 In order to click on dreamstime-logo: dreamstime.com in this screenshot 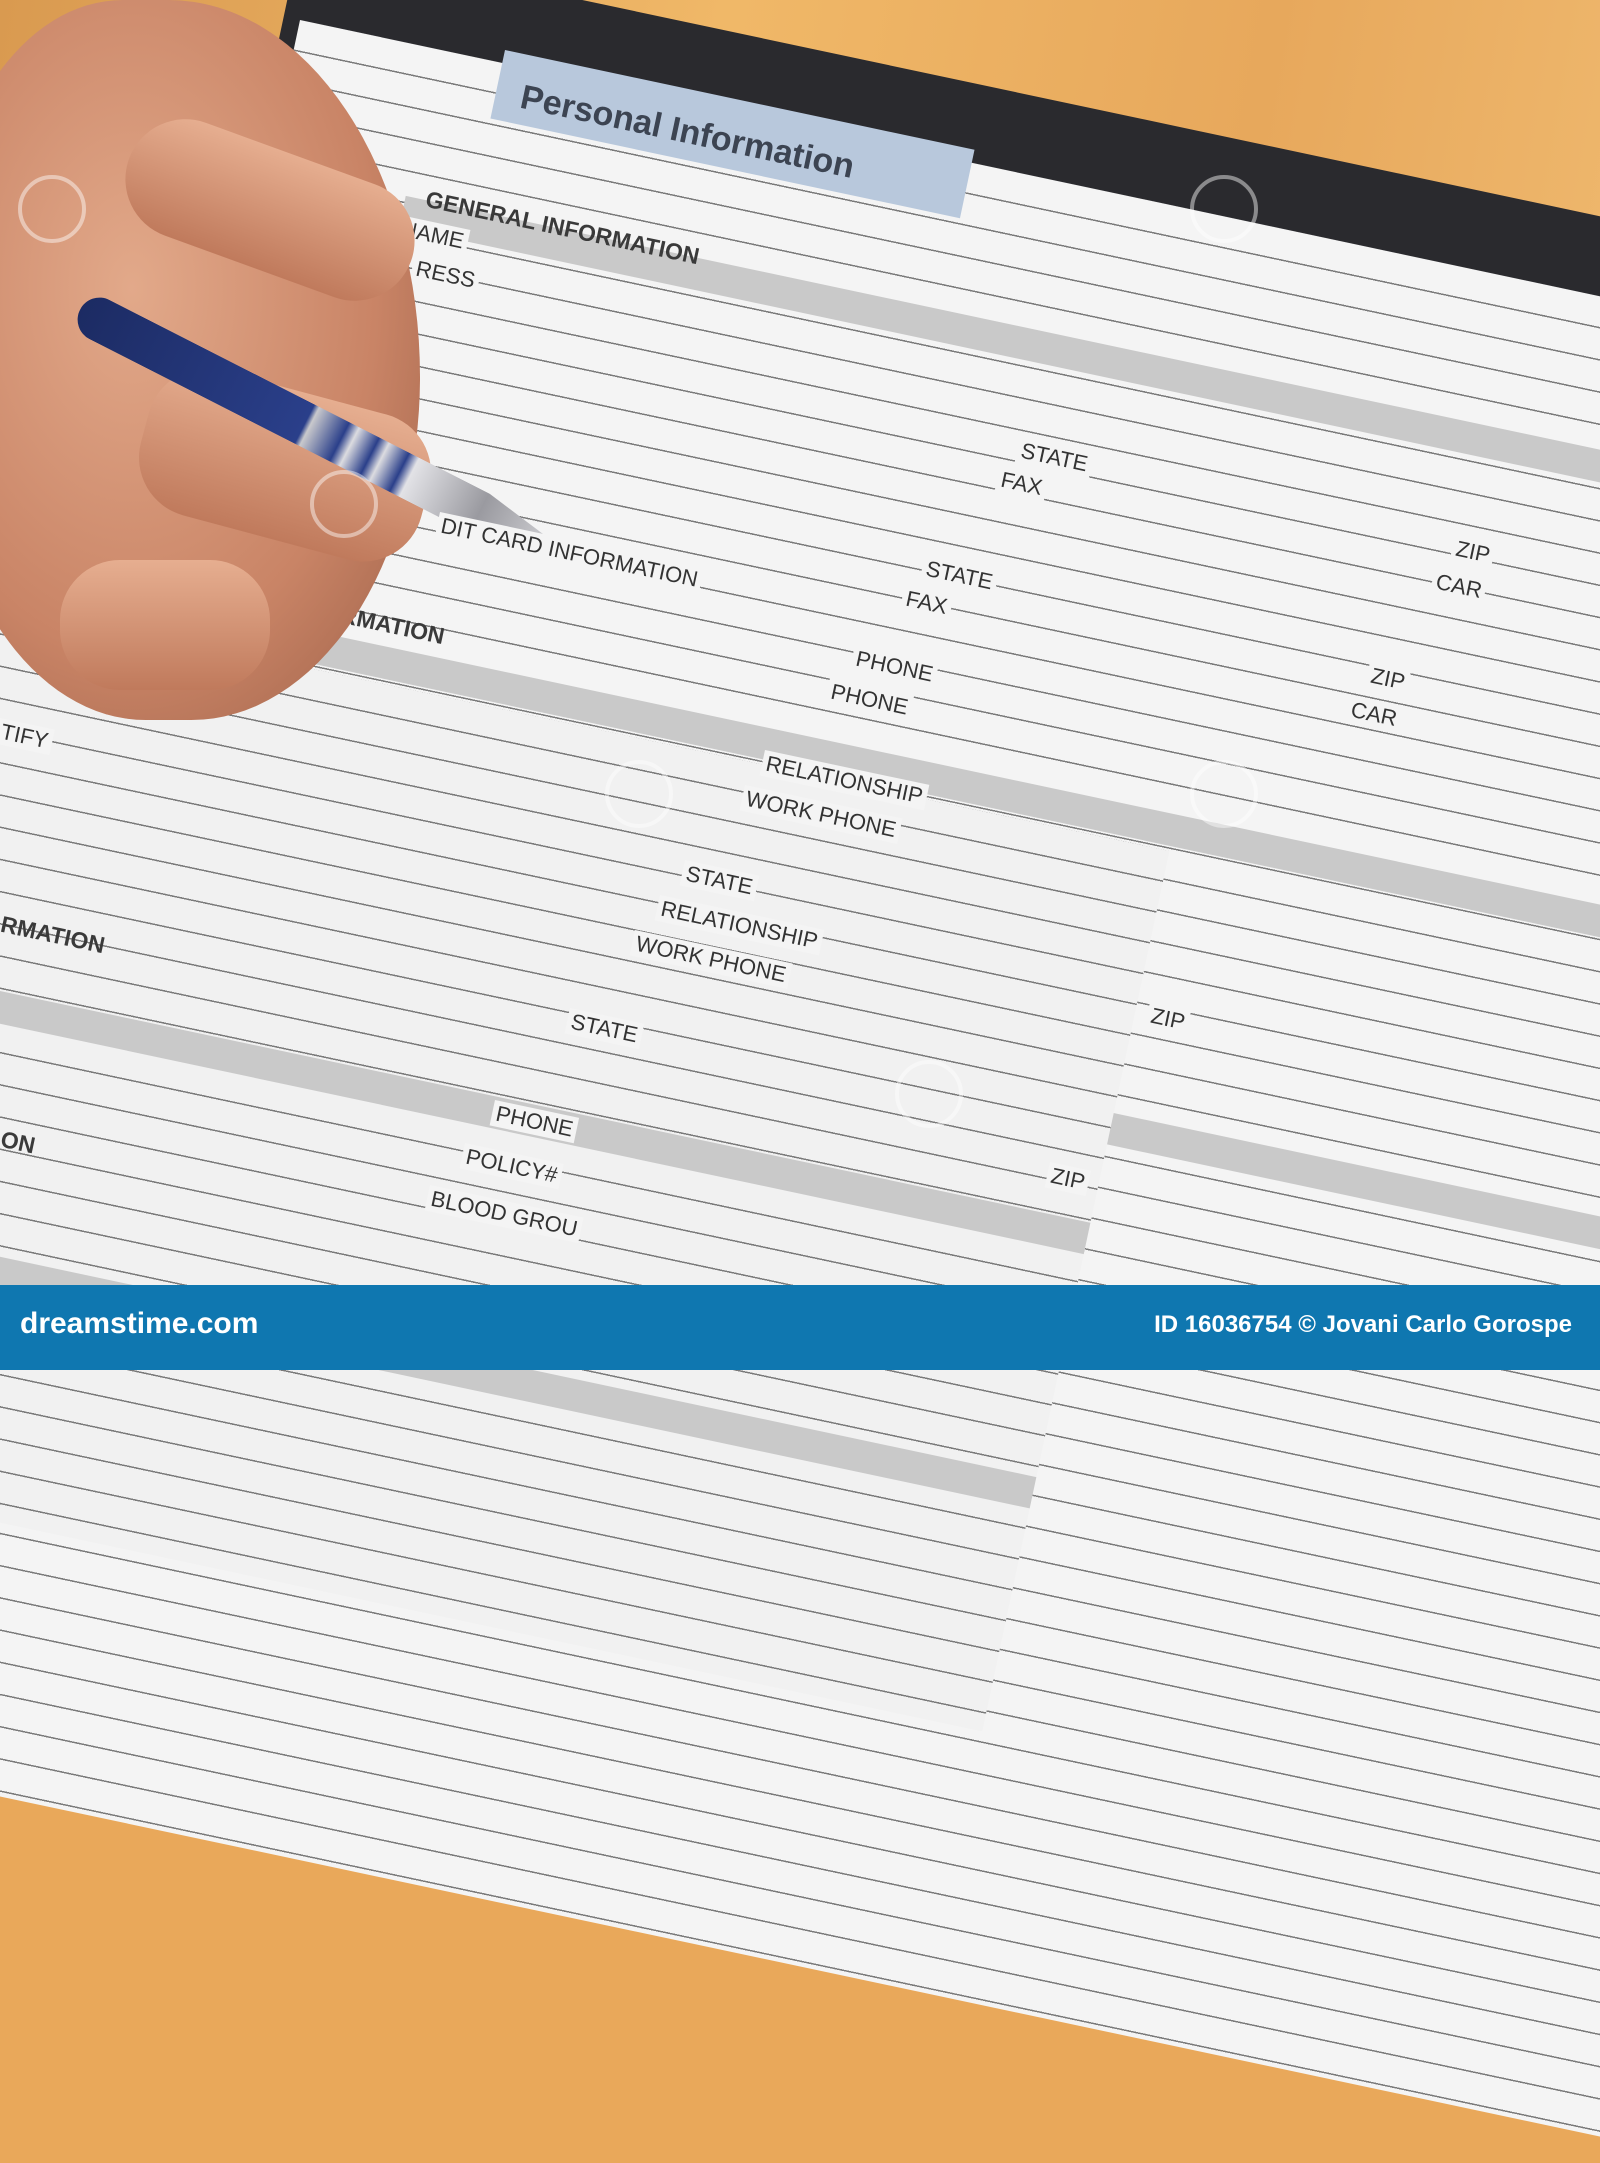, I will do `click(139, 1323)`.